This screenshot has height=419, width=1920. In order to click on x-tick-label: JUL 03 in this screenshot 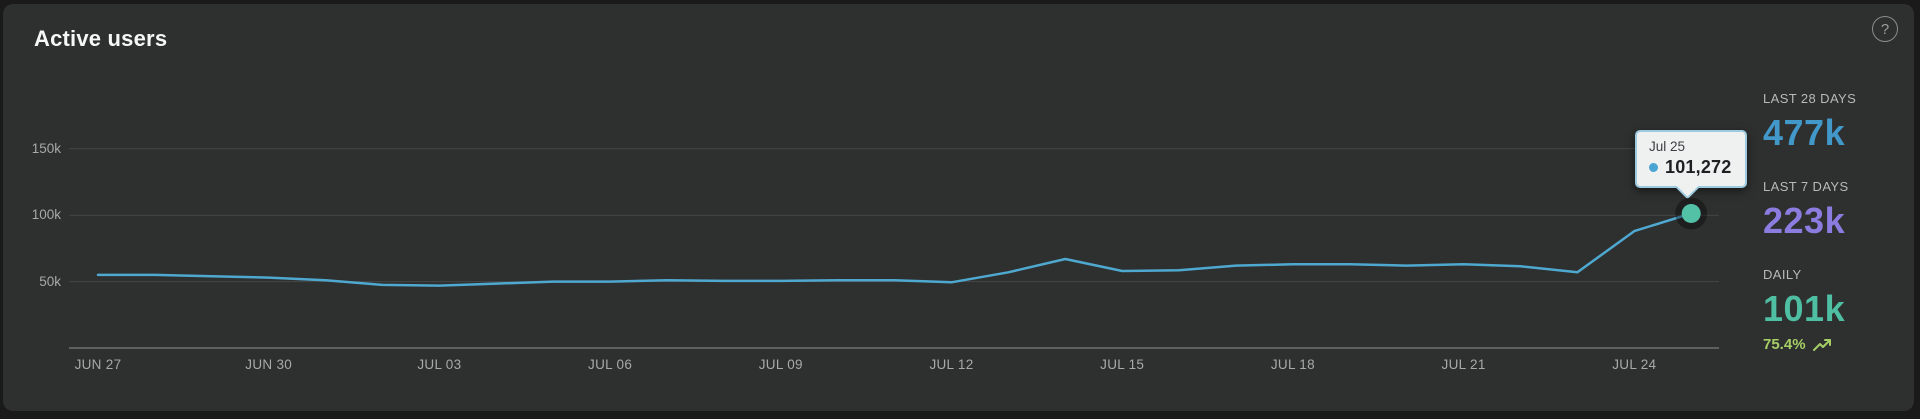, I will do `click(439, 364)`.